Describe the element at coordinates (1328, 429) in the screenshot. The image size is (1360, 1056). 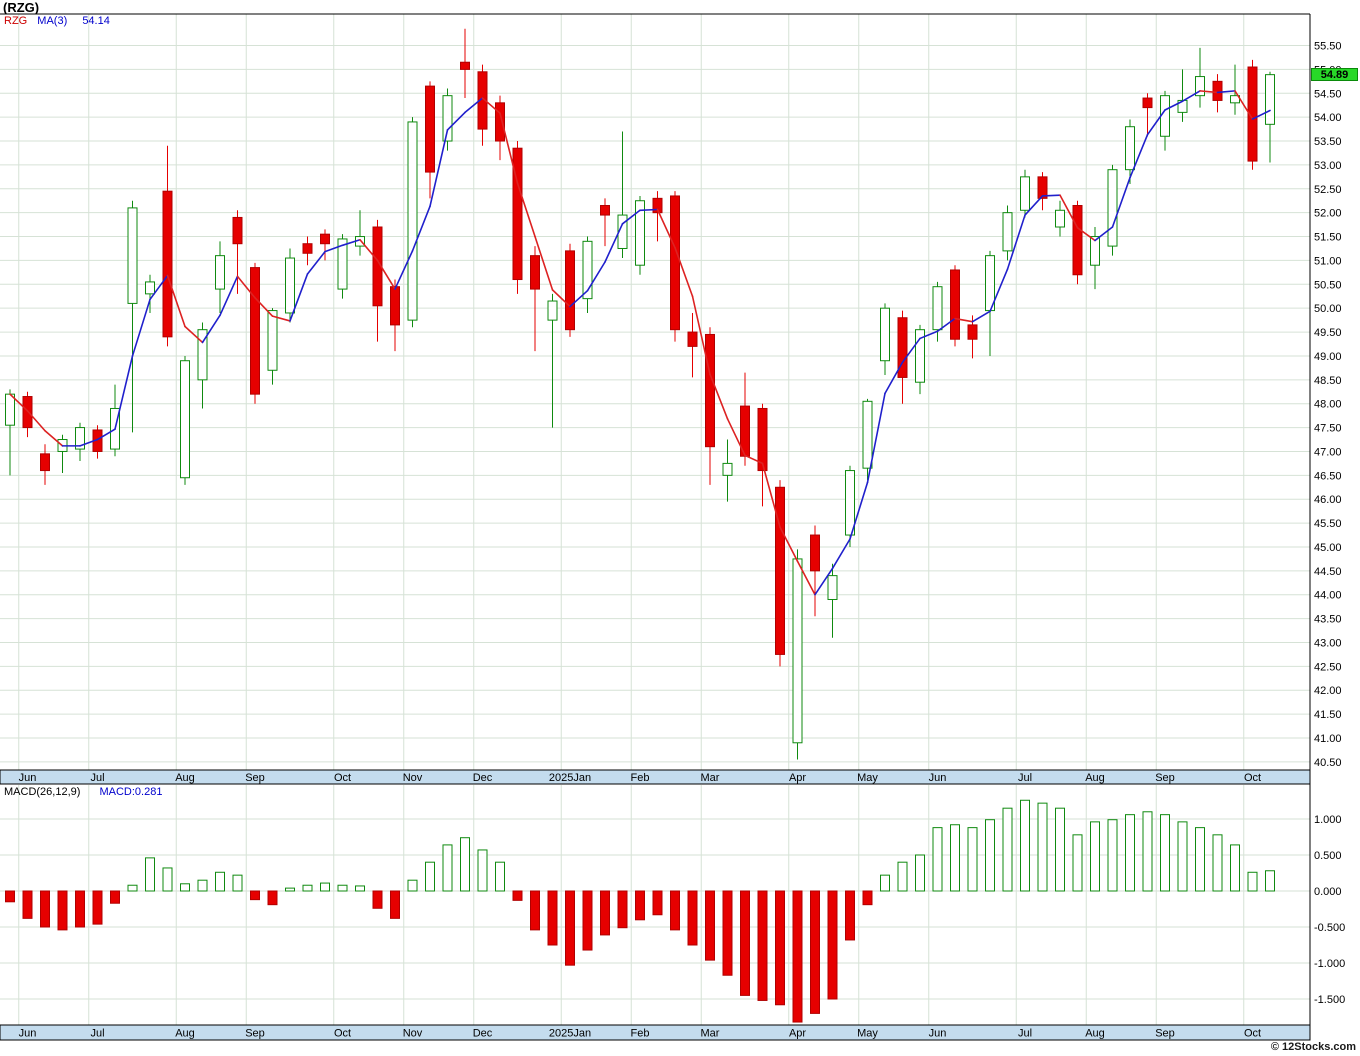
I see `price-axis-label: 47.50` at that location.